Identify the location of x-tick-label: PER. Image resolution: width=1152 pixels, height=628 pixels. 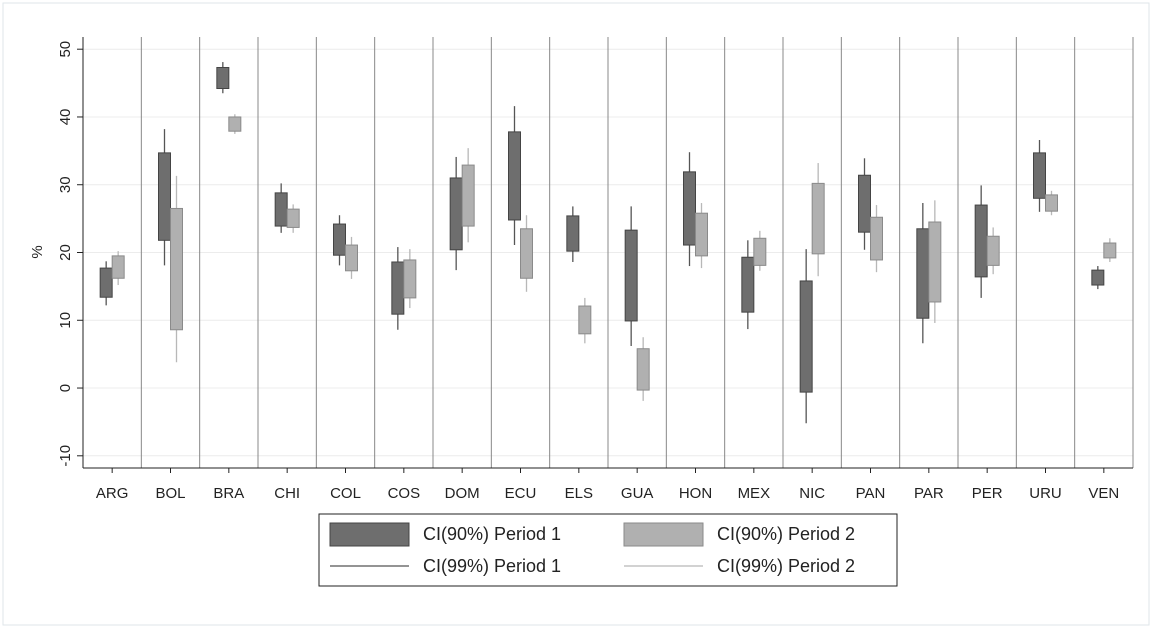
(987, 493).